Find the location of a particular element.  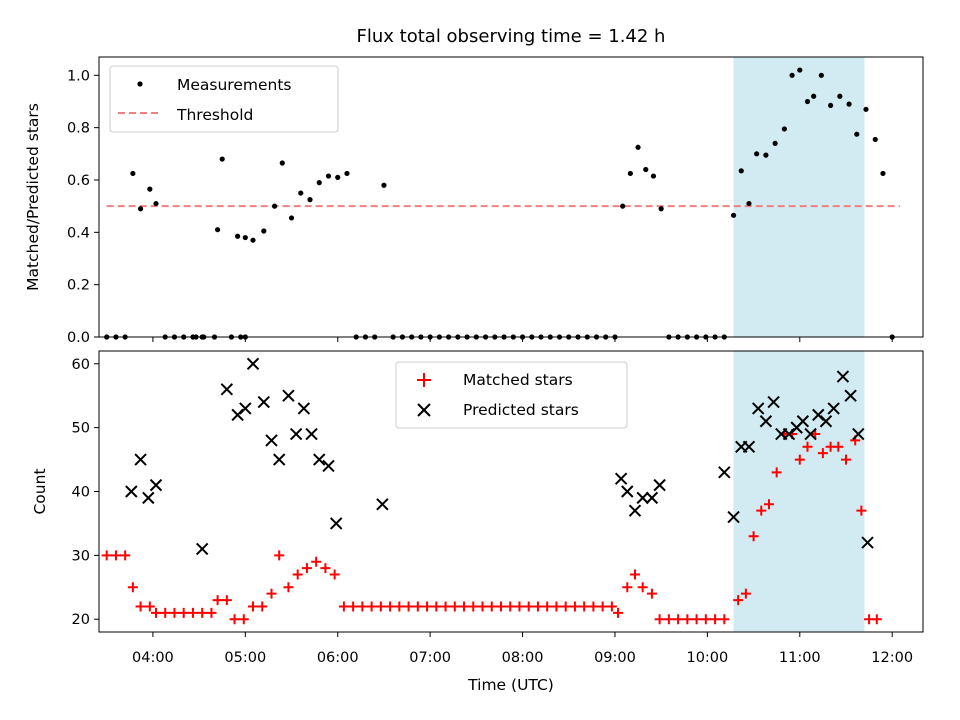

x-tick-label: 06:00 is located at coordinates (338, 658).